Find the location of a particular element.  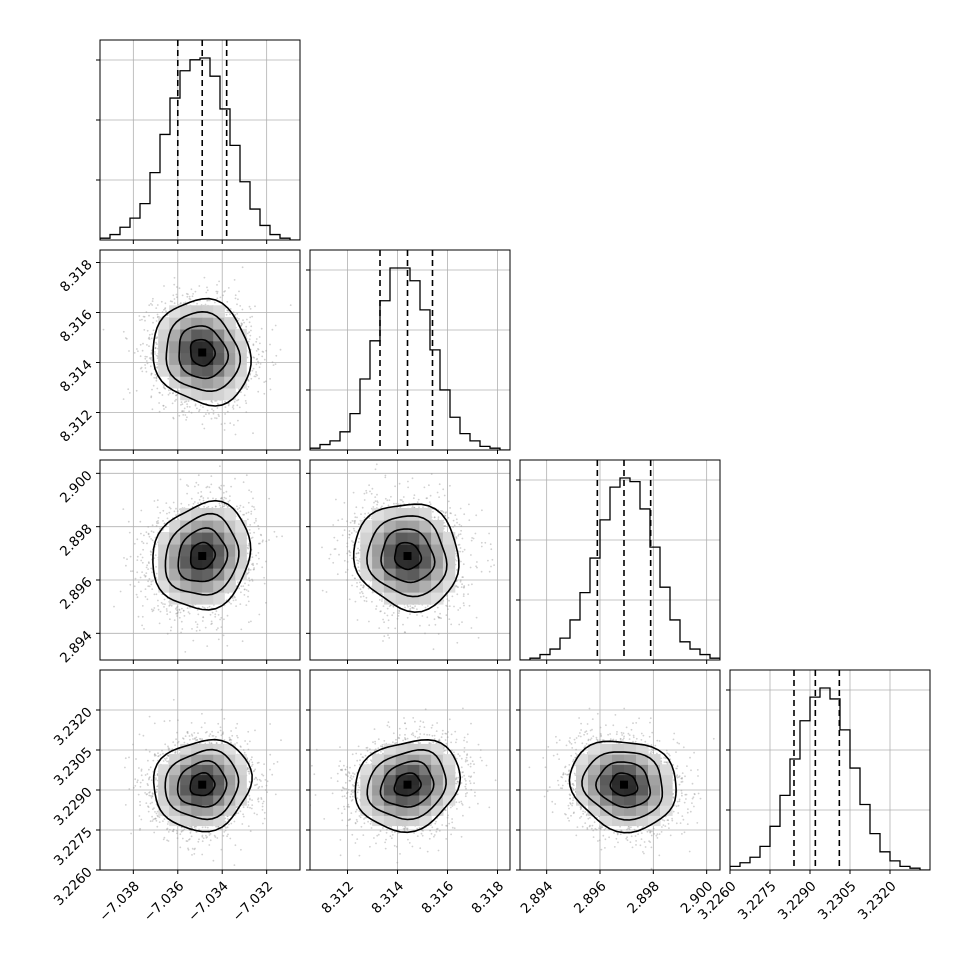

histogram-step-line is located at coordinates (200, 148).